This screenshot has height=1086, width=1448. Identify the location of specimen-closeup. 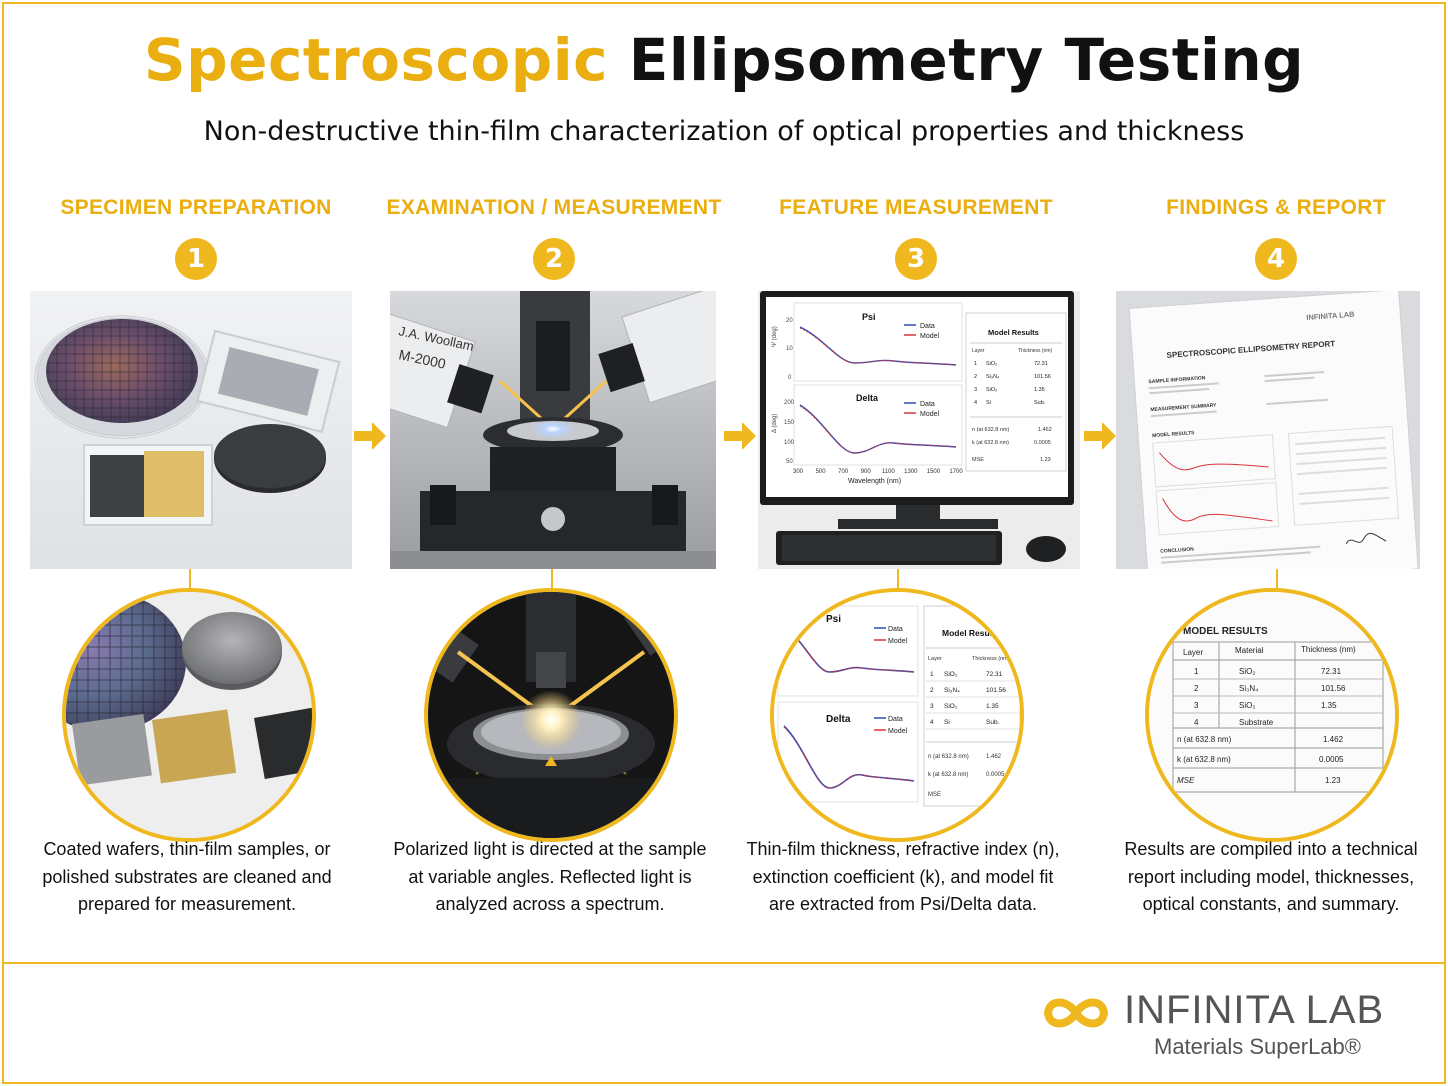
(189, 715).